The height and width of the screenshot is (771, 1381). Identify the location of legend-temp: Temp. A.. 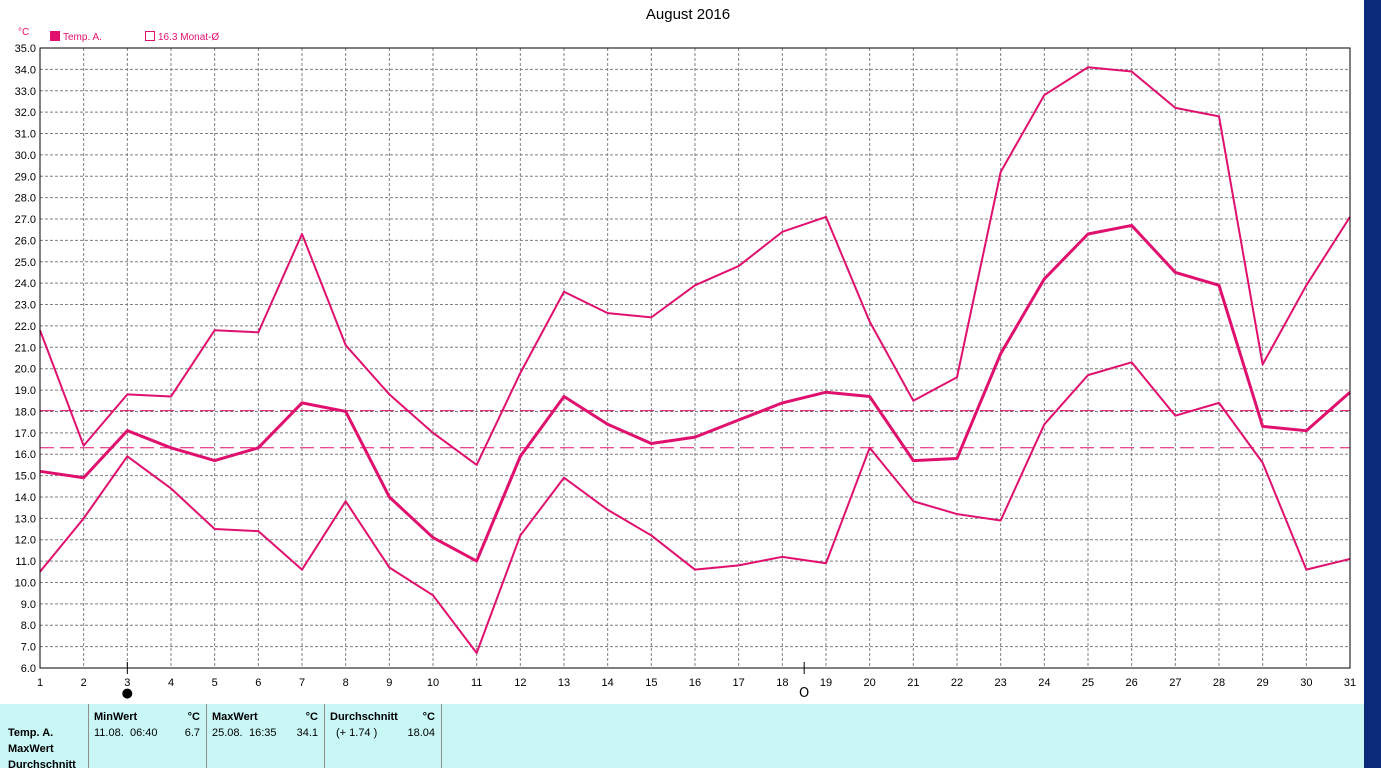
(76, 37).